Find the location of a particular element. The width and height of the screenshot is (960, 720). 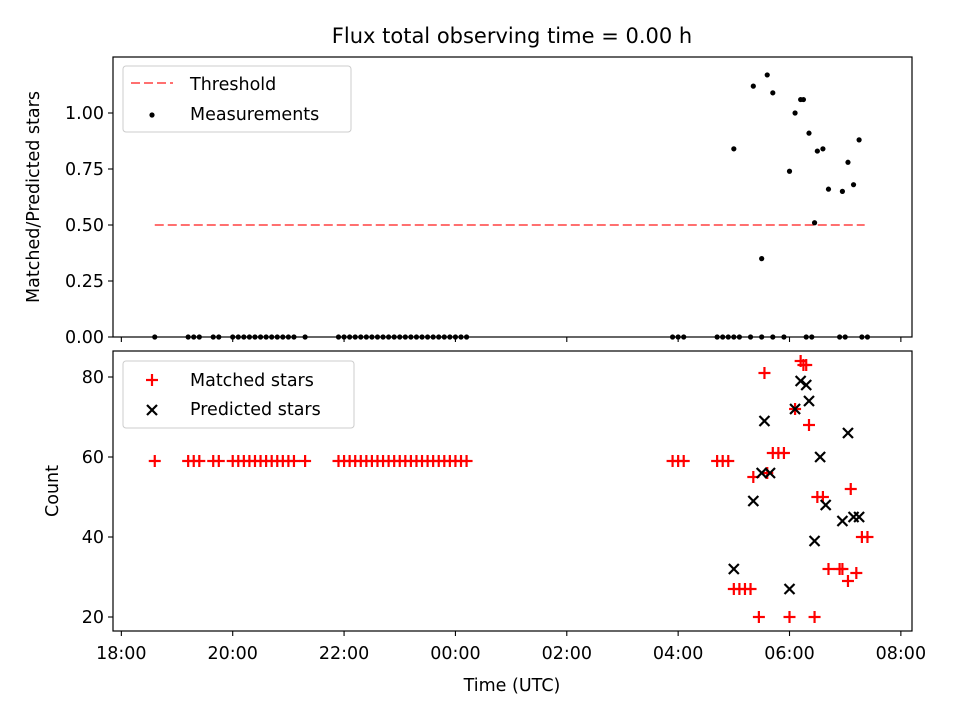

count-x-tick-label: 18:00 is located at coordinates (121, 654).